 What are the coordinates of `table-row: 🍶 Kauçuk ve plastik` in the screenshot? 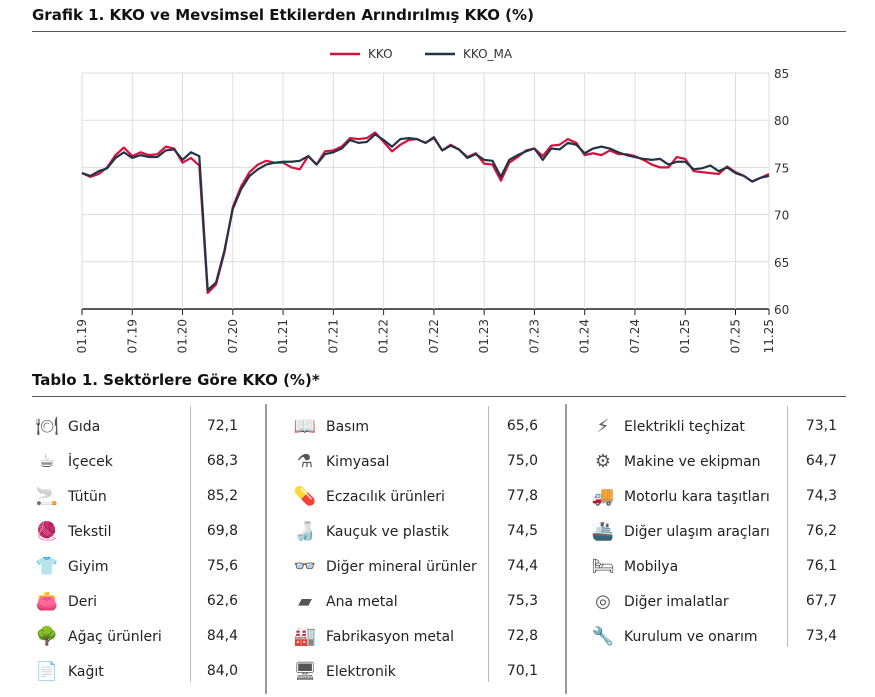 It's located at (369, 531).